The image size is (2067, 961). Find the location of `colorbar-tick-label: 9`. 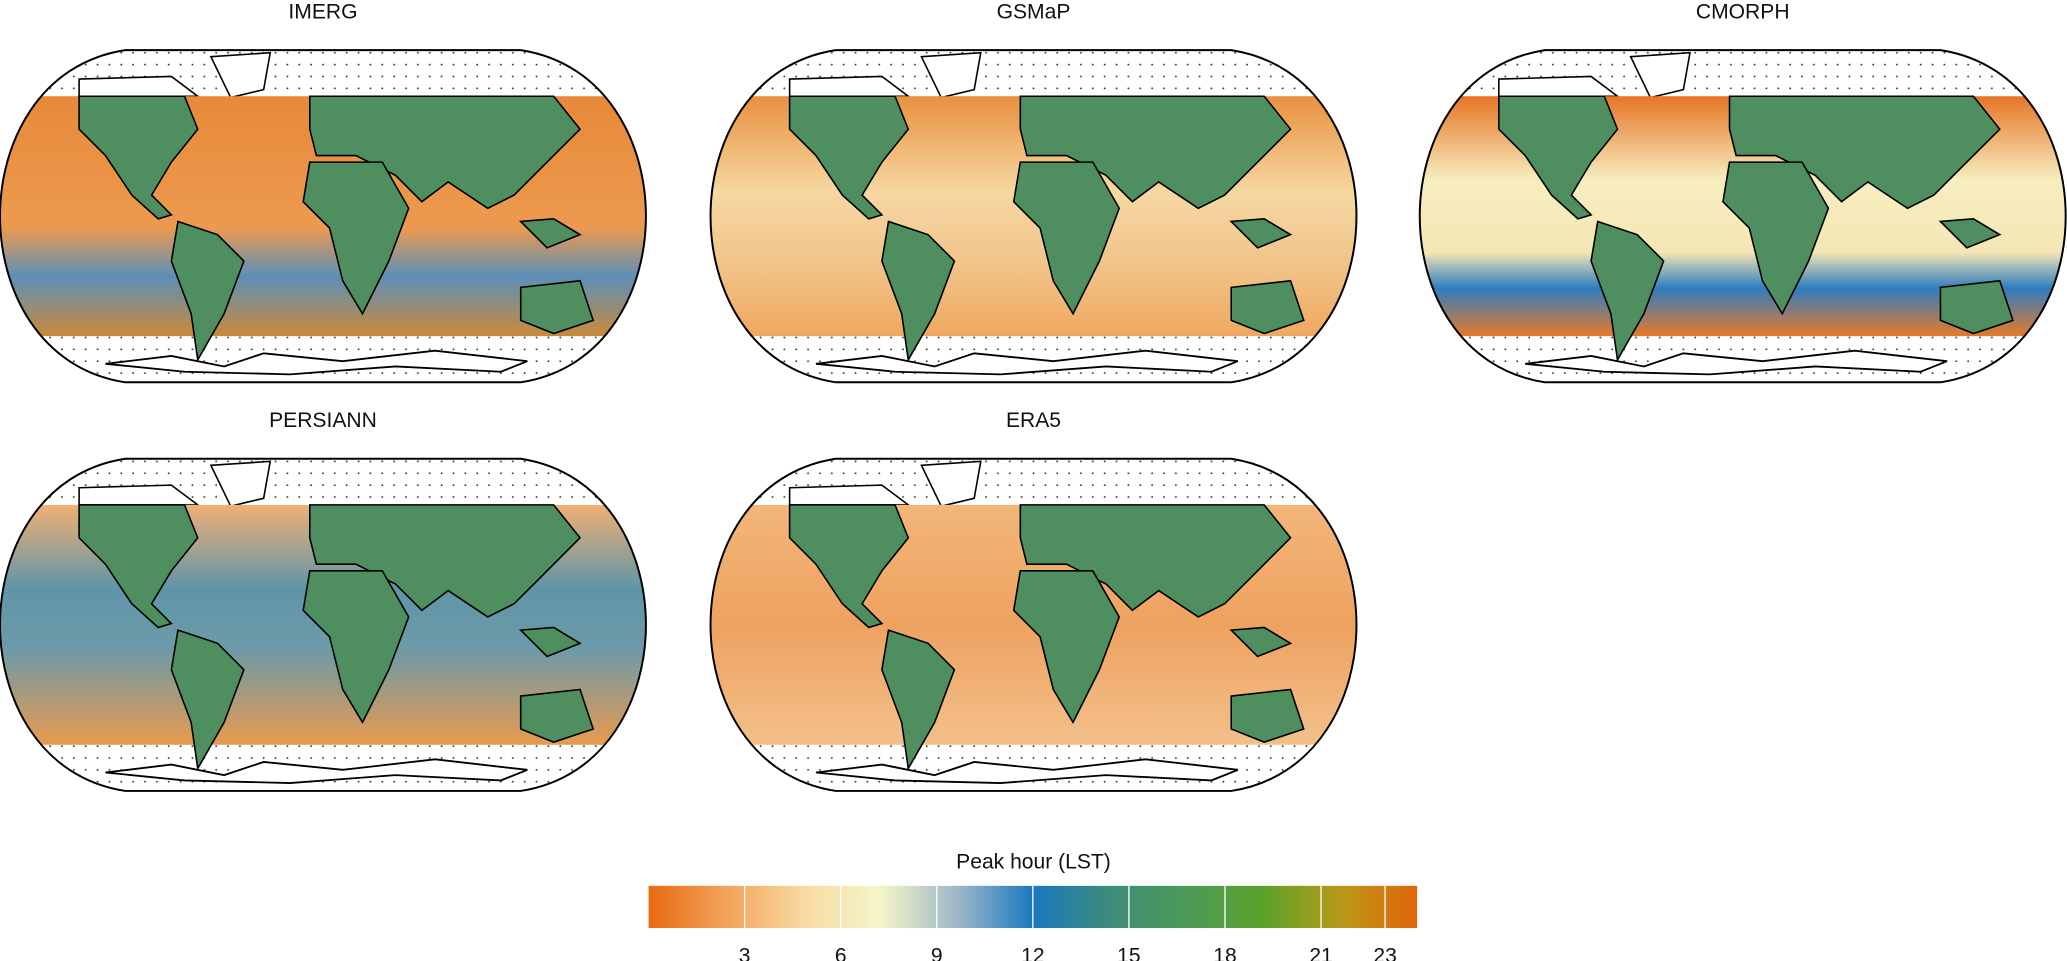

colorbar-tick-label: 9 is located at coordinates (937, 952).